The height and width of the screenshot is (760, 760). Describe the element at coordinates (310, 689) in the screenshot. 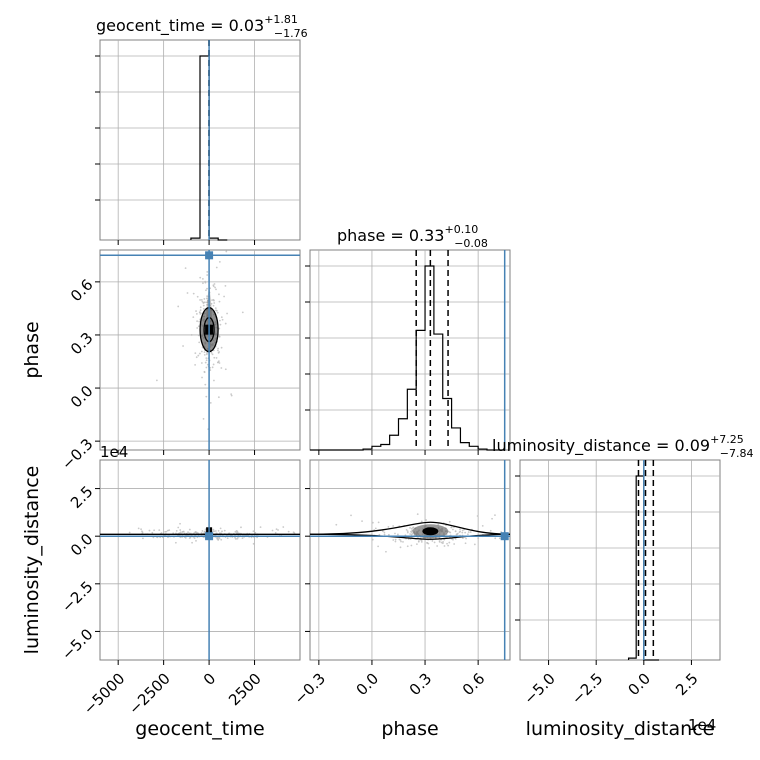

I see `x-tick-label: −0.3` at that location.